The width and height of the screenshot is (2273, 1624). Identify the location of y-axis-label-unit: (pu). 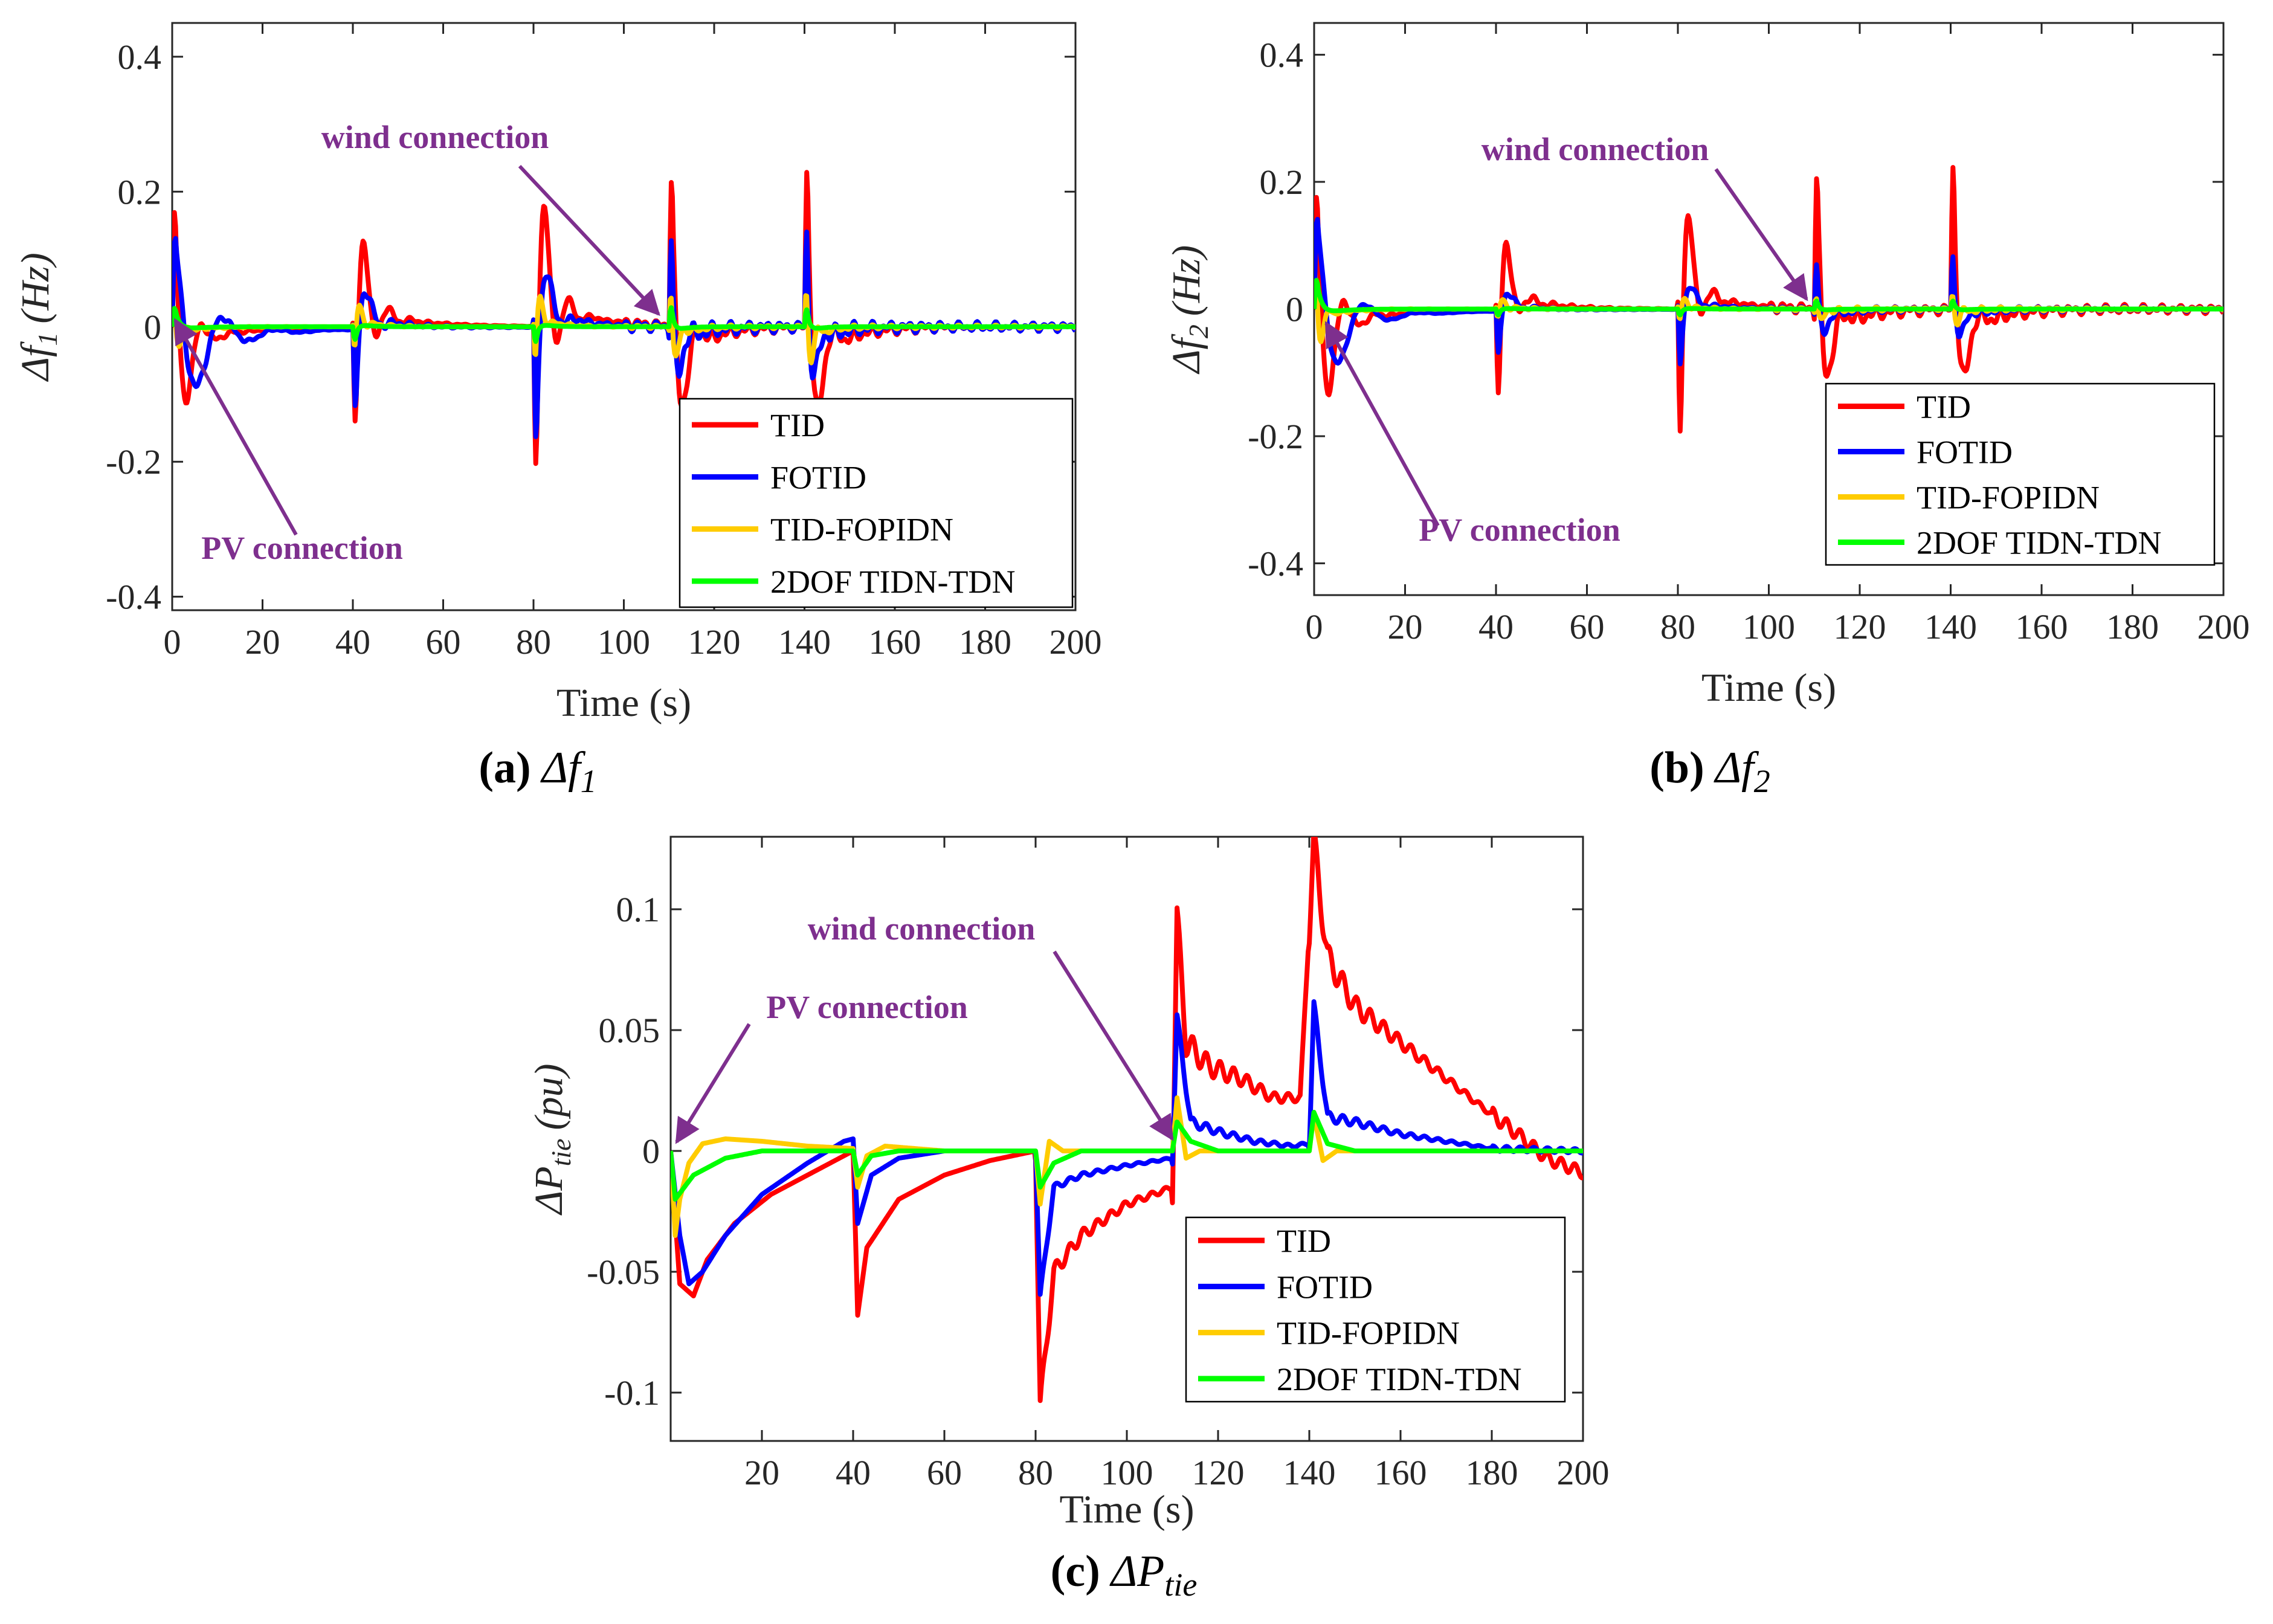
(549, 1096).